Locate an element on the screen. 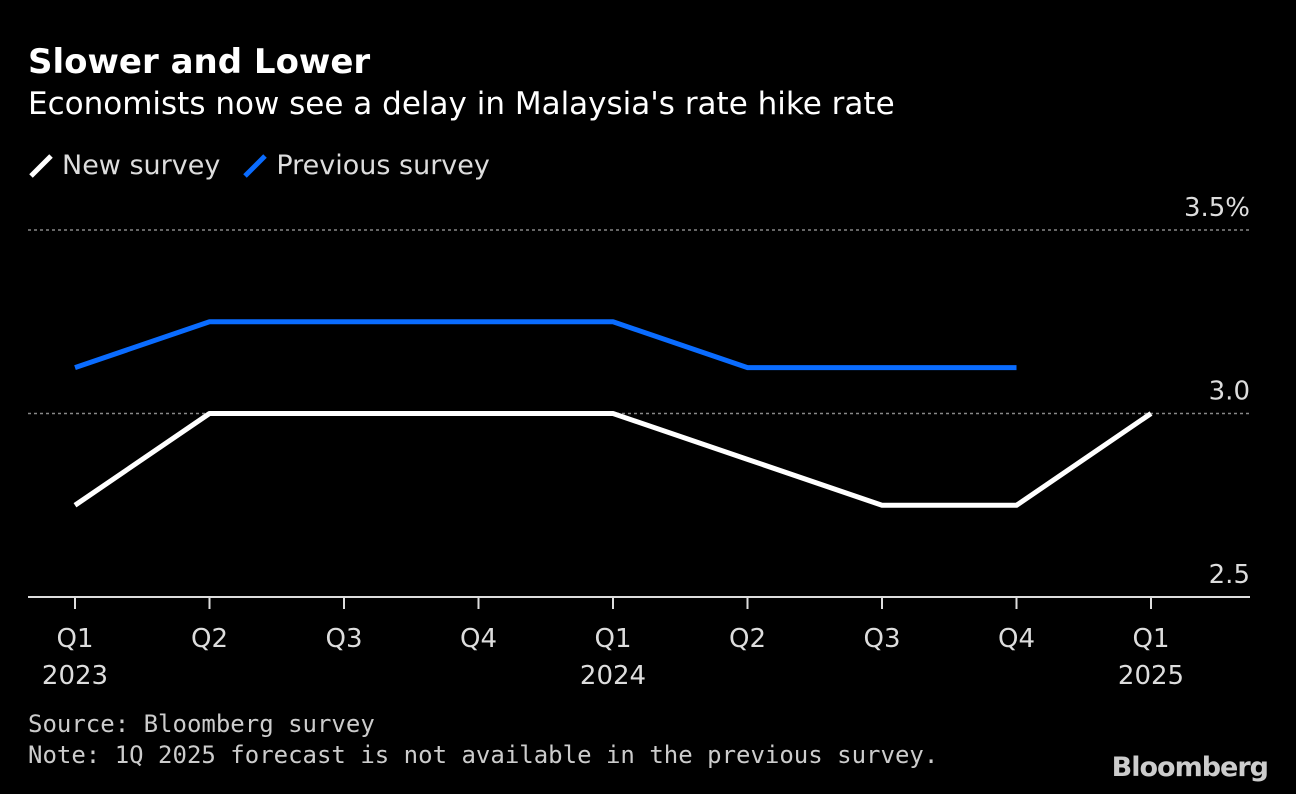 The image size is (1296, 794). legend-swatch-new-icon is located at coordinates (41, 165).